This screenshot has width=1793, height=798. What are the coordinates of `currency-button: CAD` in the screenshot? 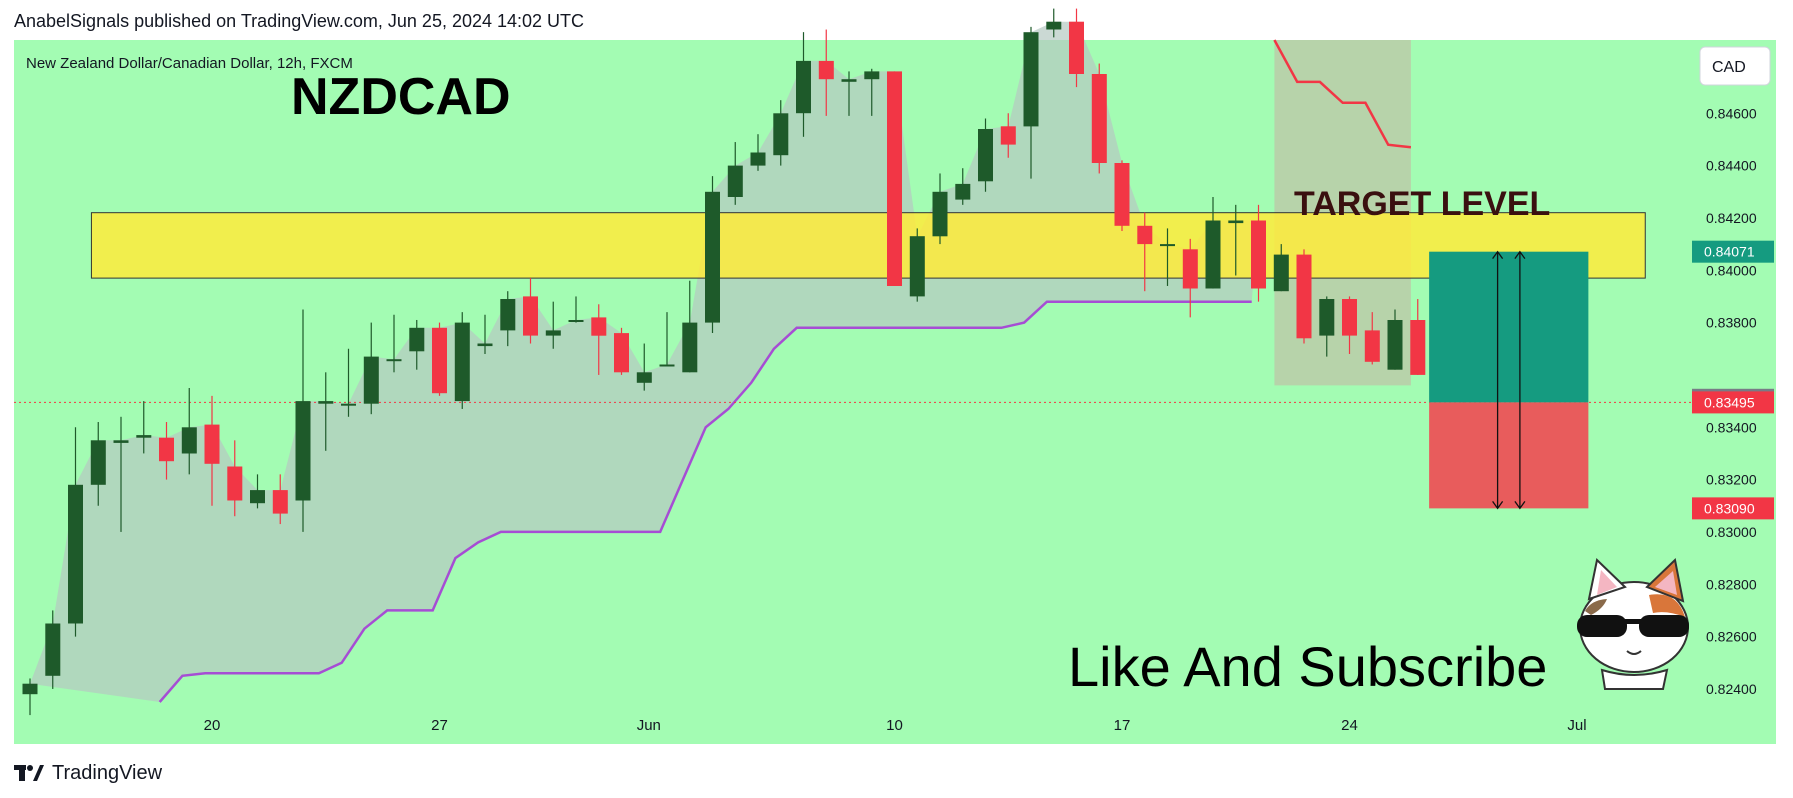 It's located at (1735, 66).